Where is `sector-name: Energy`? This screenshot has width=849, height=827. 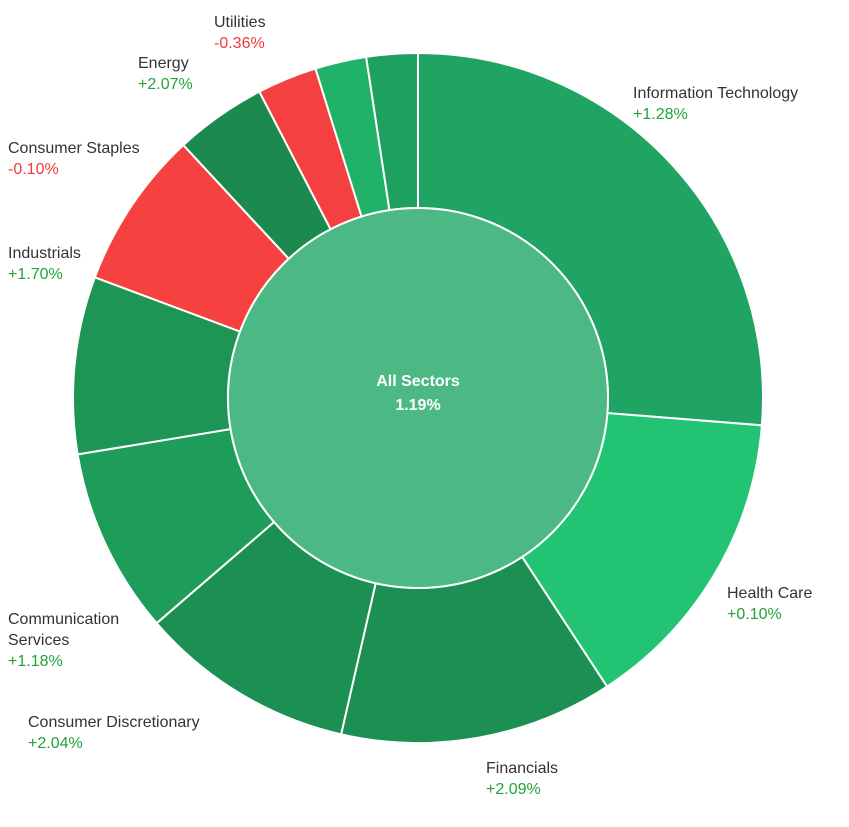 sector-name: Energy is located at coordinates (163, 63).